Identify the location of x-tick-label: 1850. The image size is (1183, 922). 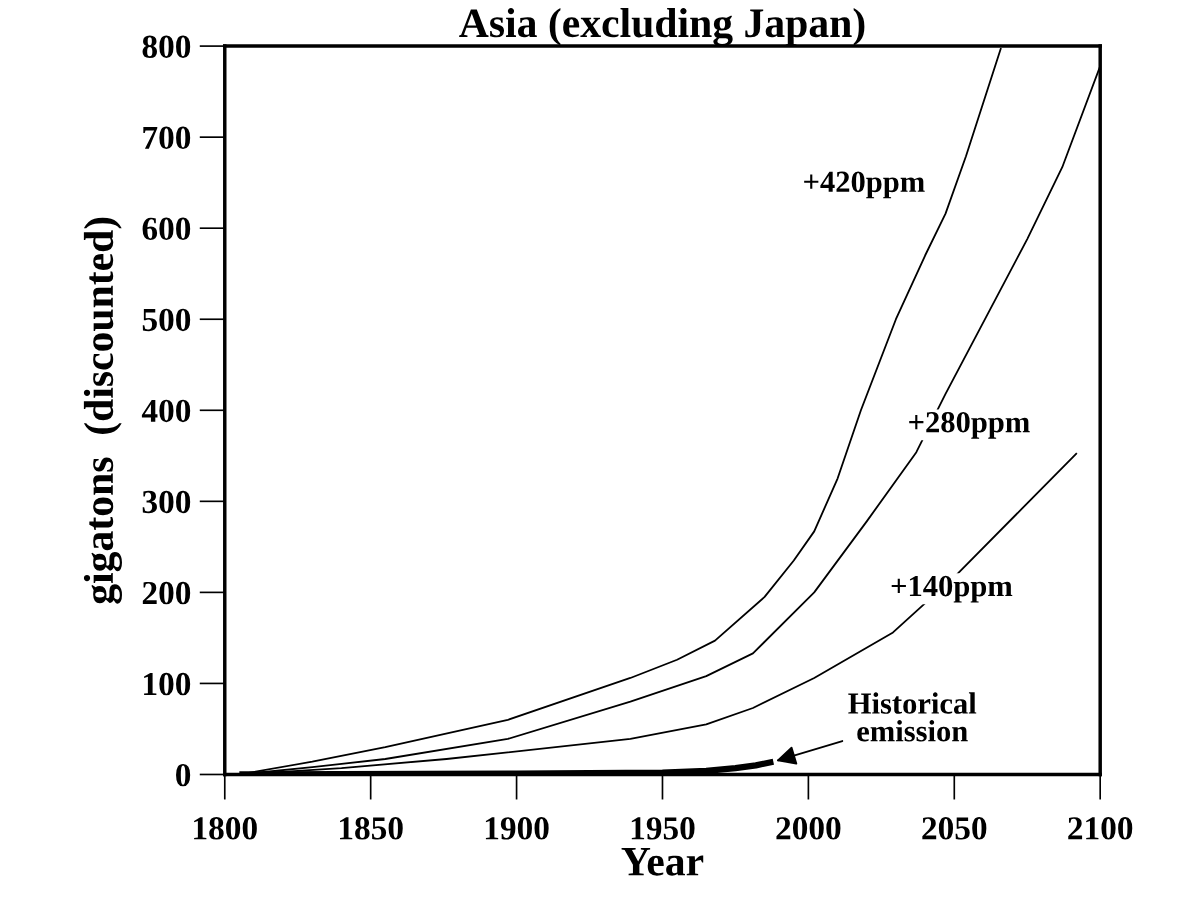
(371, 828).